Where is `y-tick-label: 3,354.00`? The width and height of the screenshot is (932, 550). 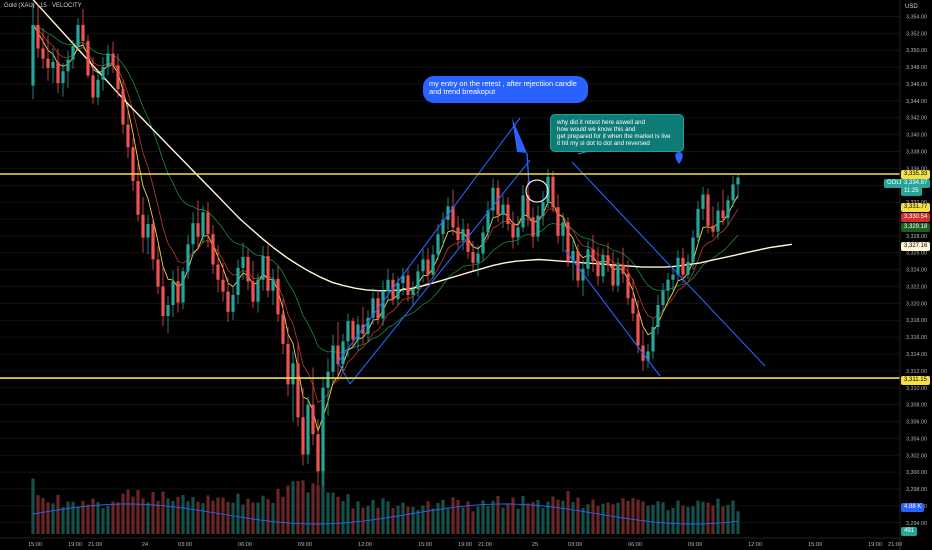
y-tick-label: 3,354.00 is located at coordinates (916, 17).